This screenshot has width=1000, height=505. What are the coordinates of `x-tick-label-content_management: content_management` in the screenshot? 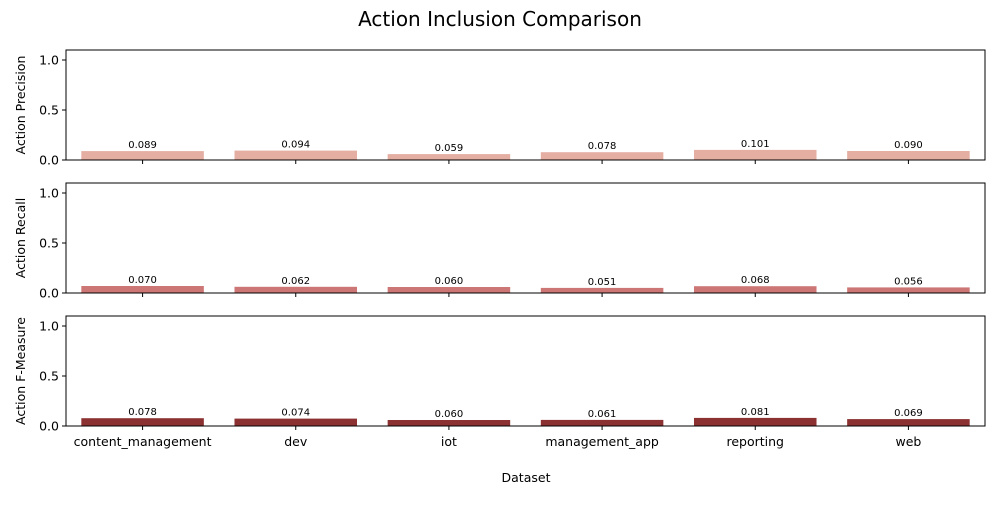 It's located at (143, 441).